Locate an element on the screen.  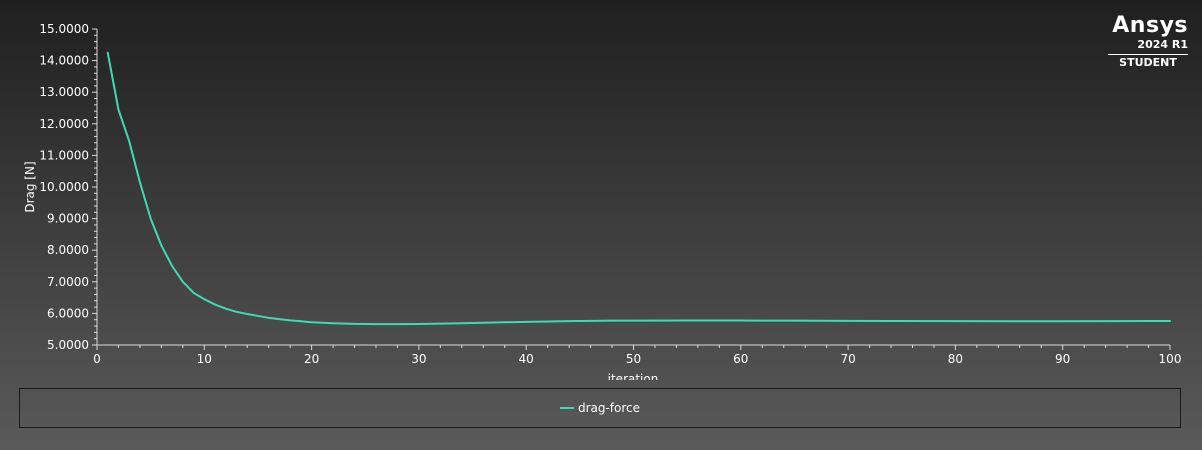
y-tick-label: 12.0000 is located at coordinates (64, 124).